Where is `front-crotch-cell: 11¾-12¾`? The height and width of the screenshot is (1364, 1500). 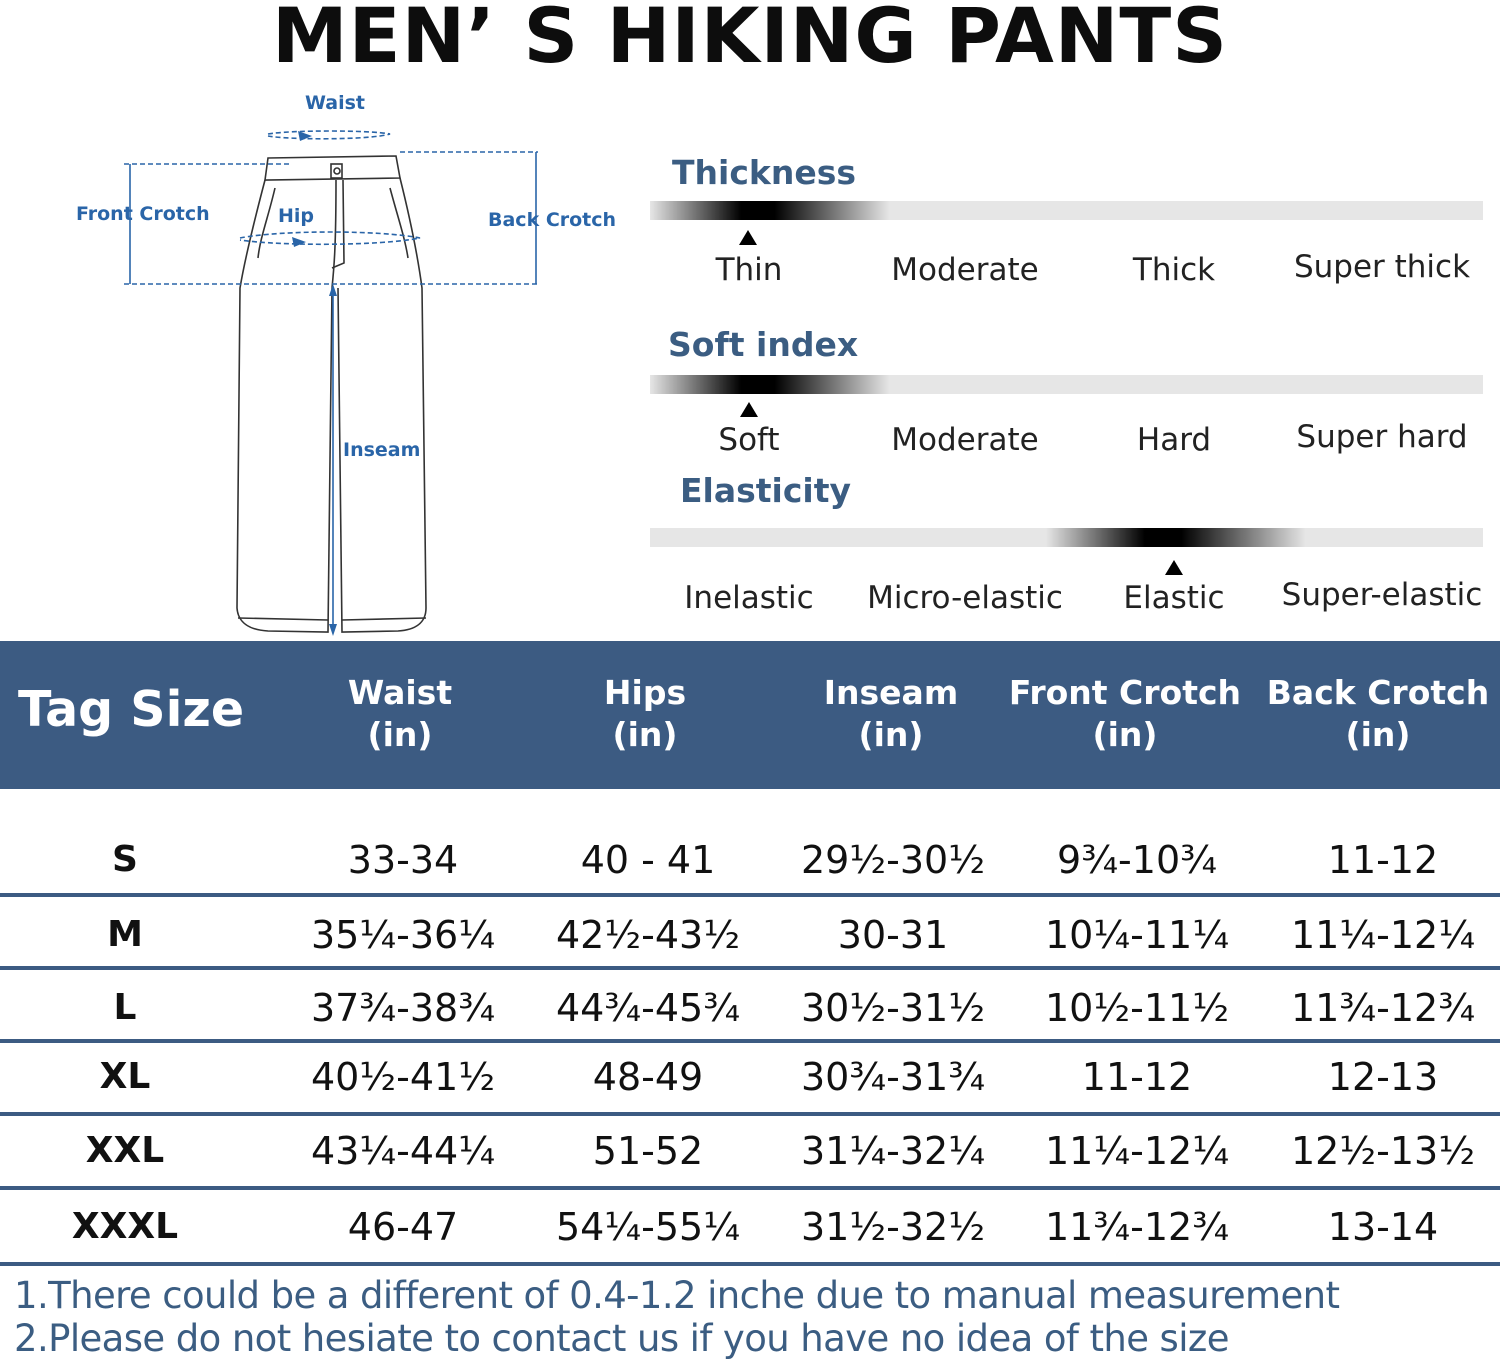 front-crotch-cell: 11¾-12¾ is located at coordinates (1137, 1227).